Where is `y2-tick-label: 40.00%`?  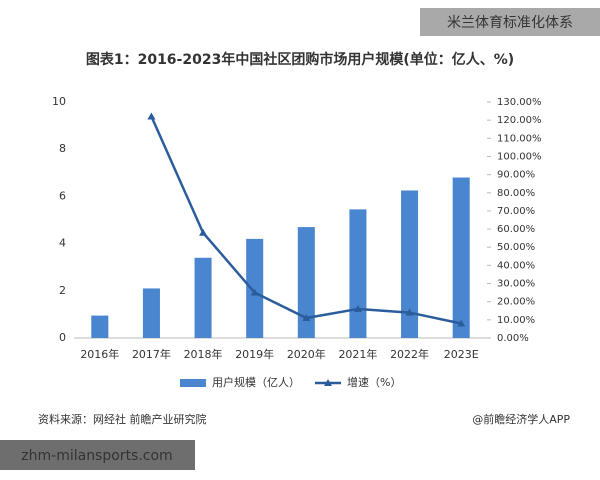 y2-tick-label: 40.00% is located at coordinates (516, 265).